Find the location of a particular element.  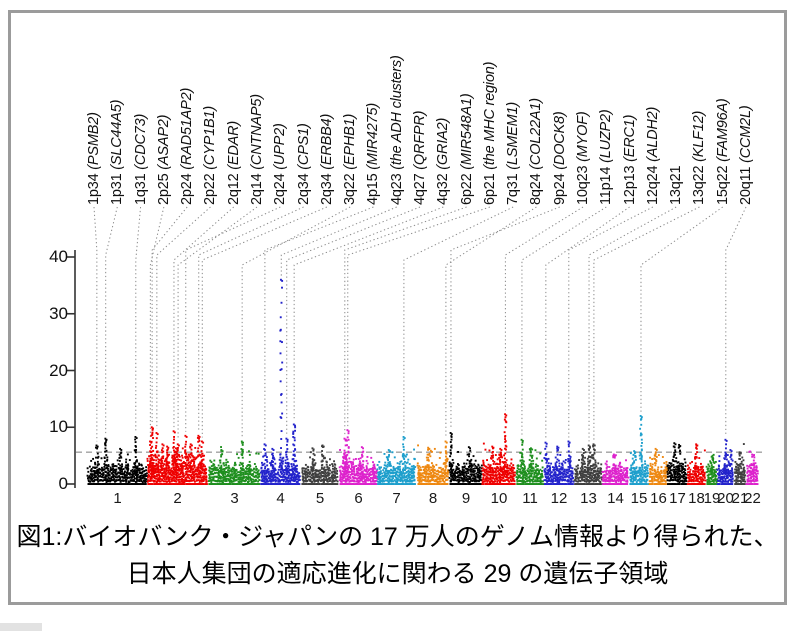

cytoband-text: 4p15 is located at coordinates (373, 189).